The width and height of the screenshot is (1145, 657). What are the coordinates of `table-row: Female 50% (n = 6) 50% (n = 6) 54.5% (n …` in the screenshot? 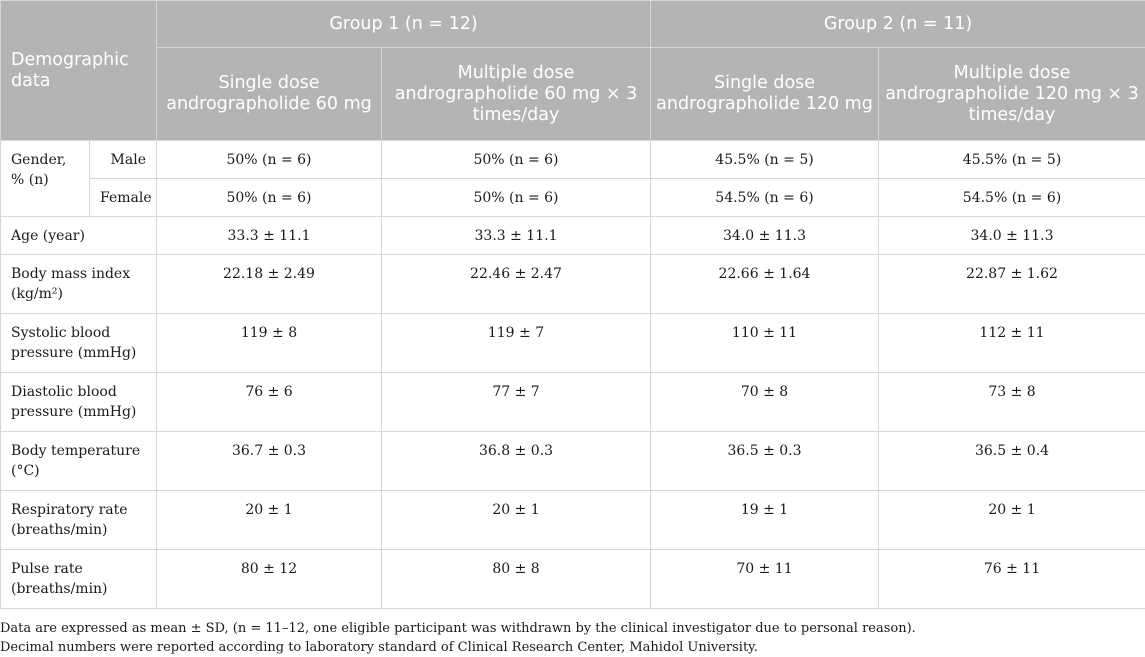 It's located at (573, 197).